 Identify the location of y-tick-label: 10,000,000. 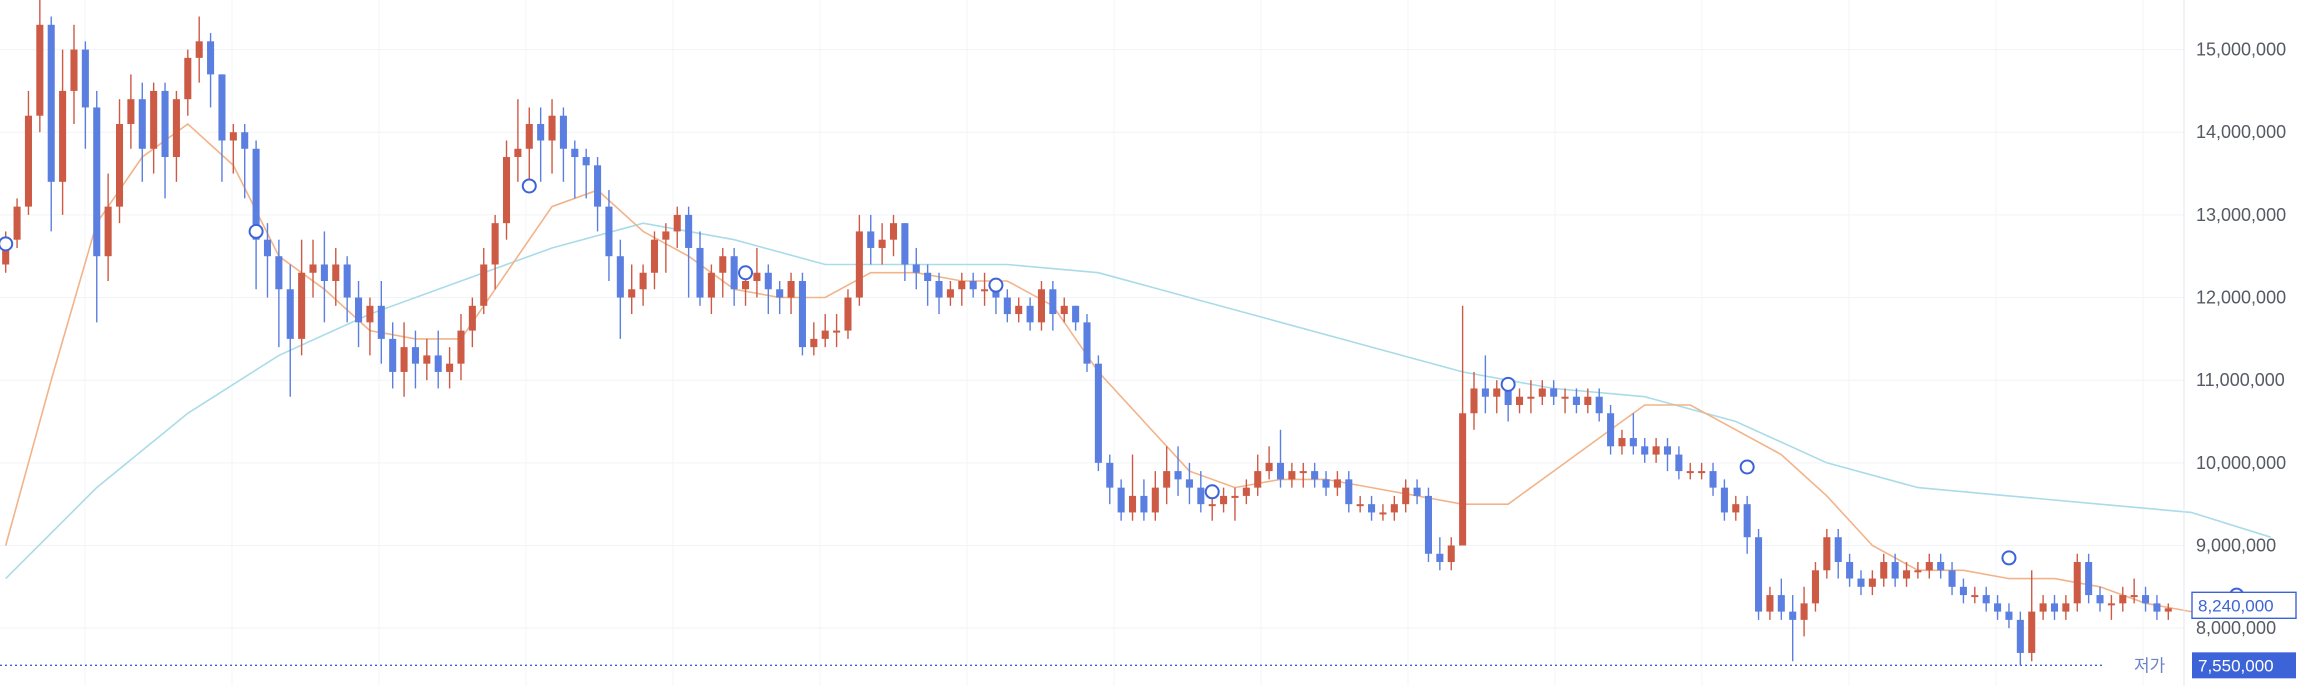
(2241, 463).